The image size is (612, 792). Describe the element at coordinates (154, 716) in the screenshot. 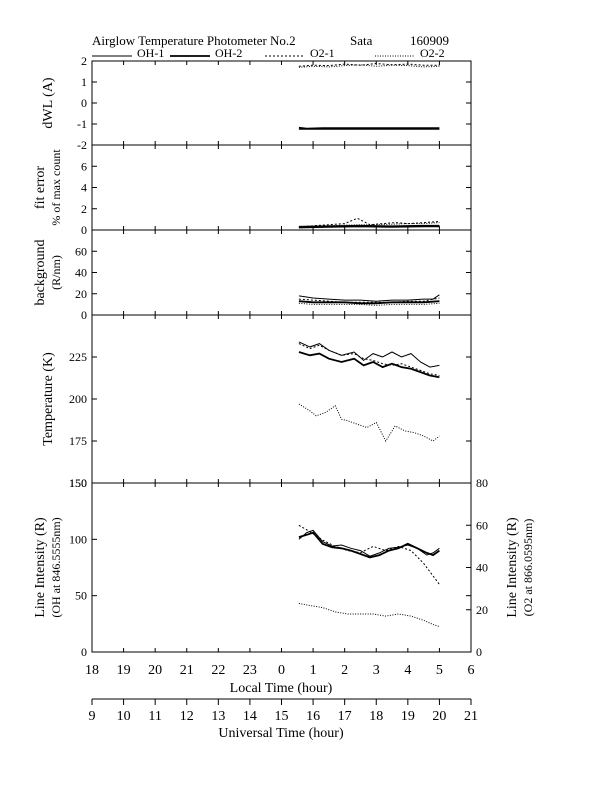

I see `universal-time-tick-label: 11` at that location.